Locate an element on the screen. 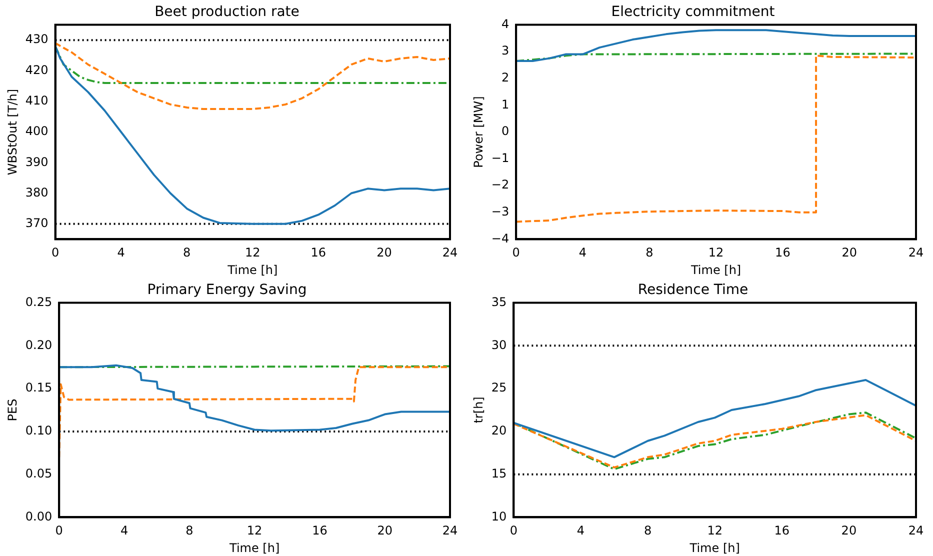  chart-title: Residence Time is located at coordinates (693, 290).